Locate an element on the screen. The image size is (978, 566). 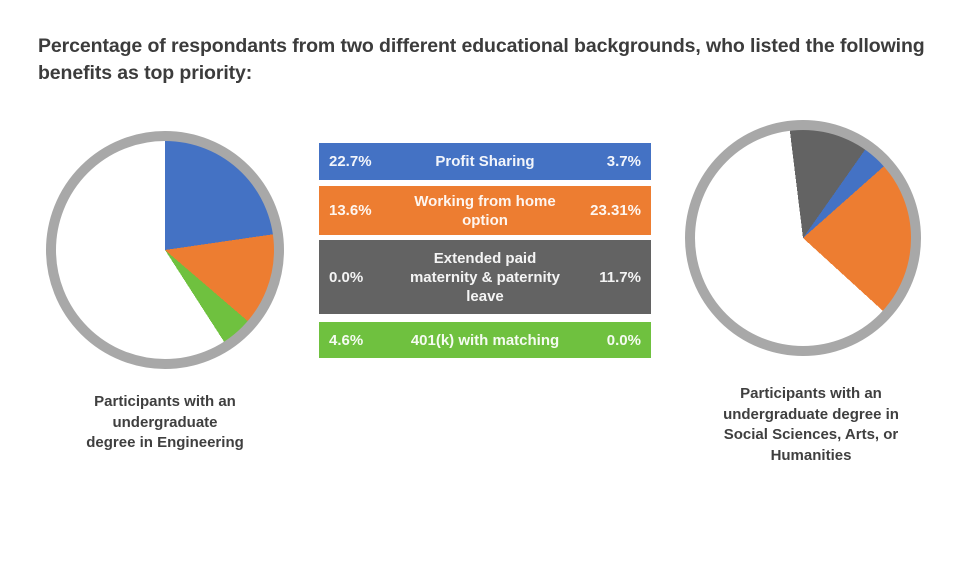
engineering-percentage: 13.6% is located at coordinates (350, 210).